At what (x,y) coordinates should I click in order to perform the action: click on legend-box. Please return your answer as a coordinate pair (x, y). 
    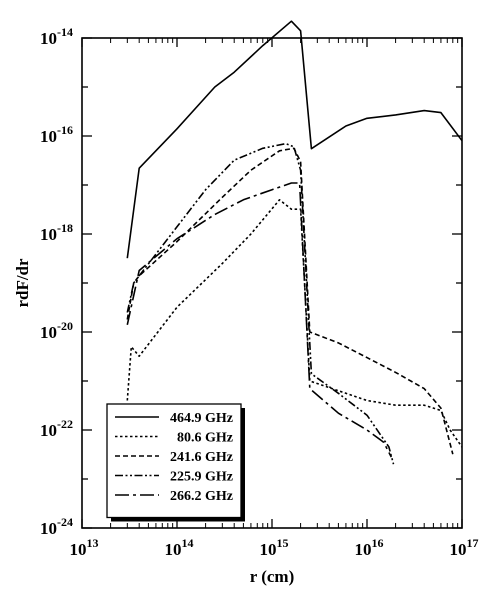
    Looking at the image, I should click on (174, 461).